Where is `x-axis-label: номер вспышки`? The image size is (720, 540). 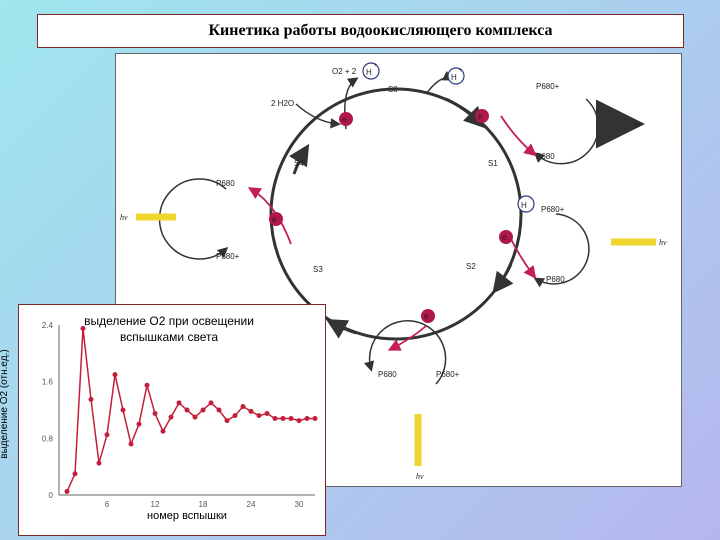 x-axis-label: номер вспышки is located at coordinates (187, 516).